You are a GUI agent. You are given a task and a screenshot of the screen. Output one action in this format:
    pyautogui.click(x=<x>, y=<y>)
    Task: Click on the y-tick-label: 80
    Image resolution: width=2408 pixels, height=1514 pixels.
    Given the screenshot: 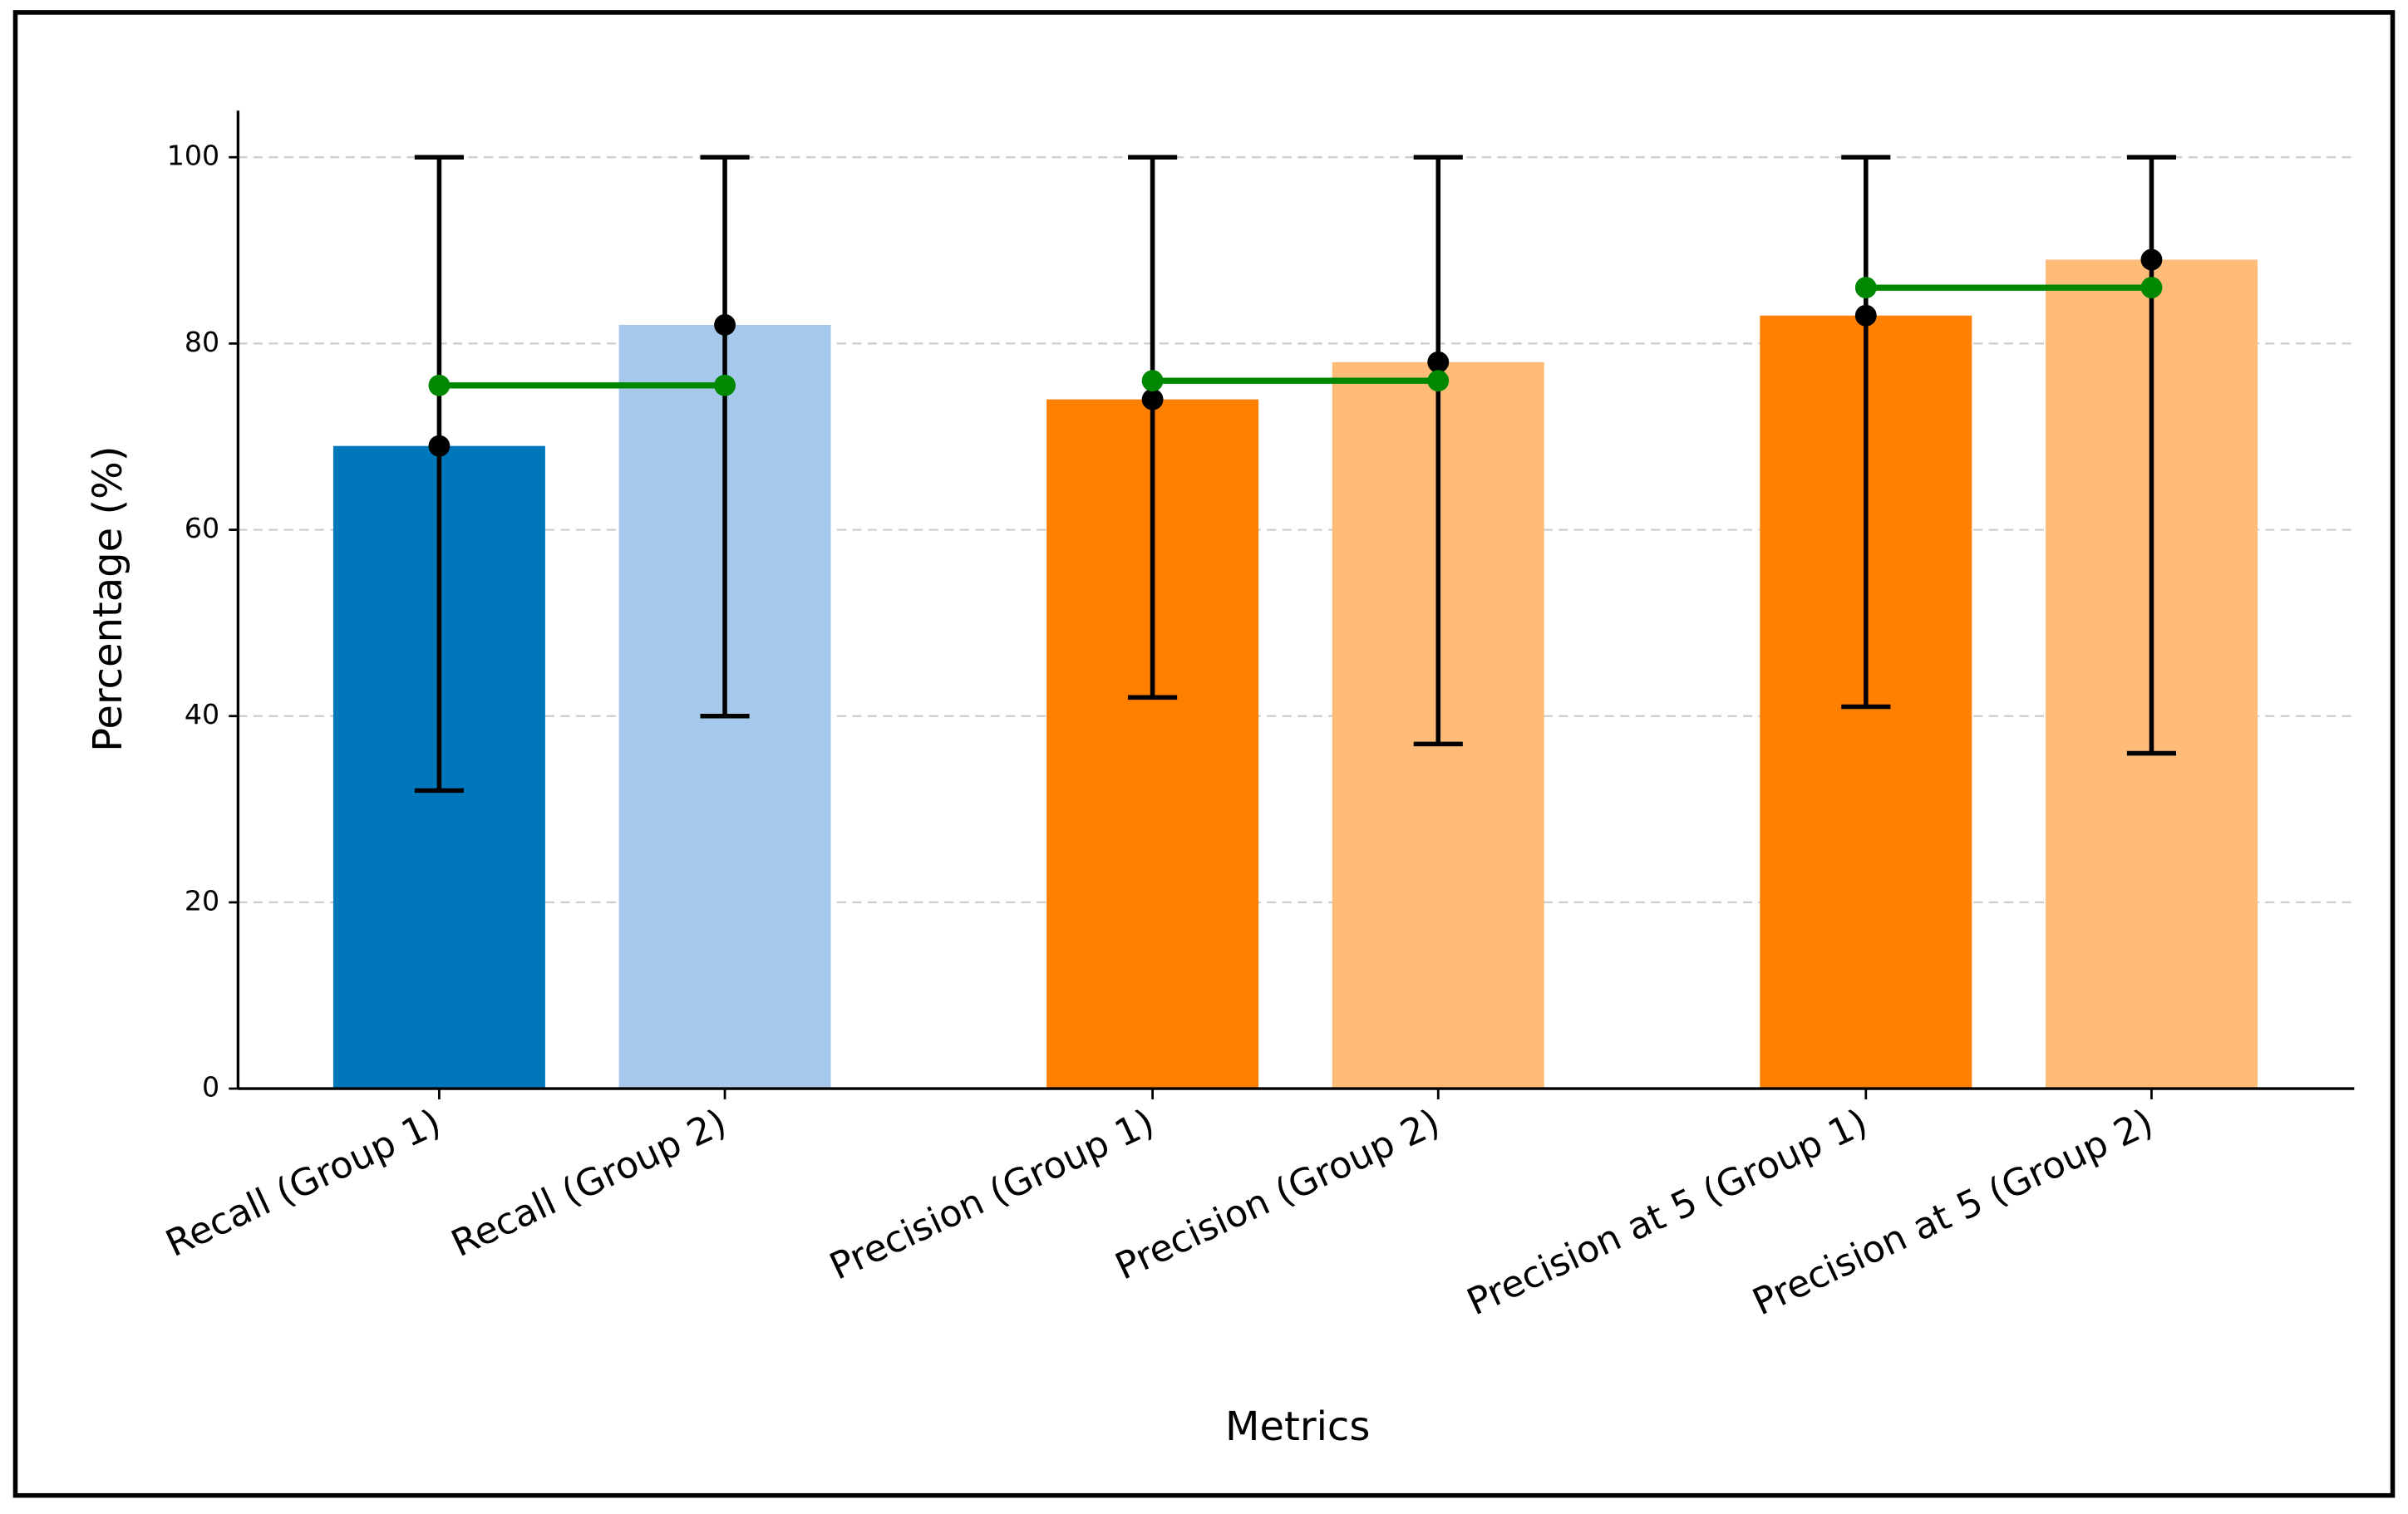 What is the action you would take?
    pyautogui.click(x=202, y=342)
    